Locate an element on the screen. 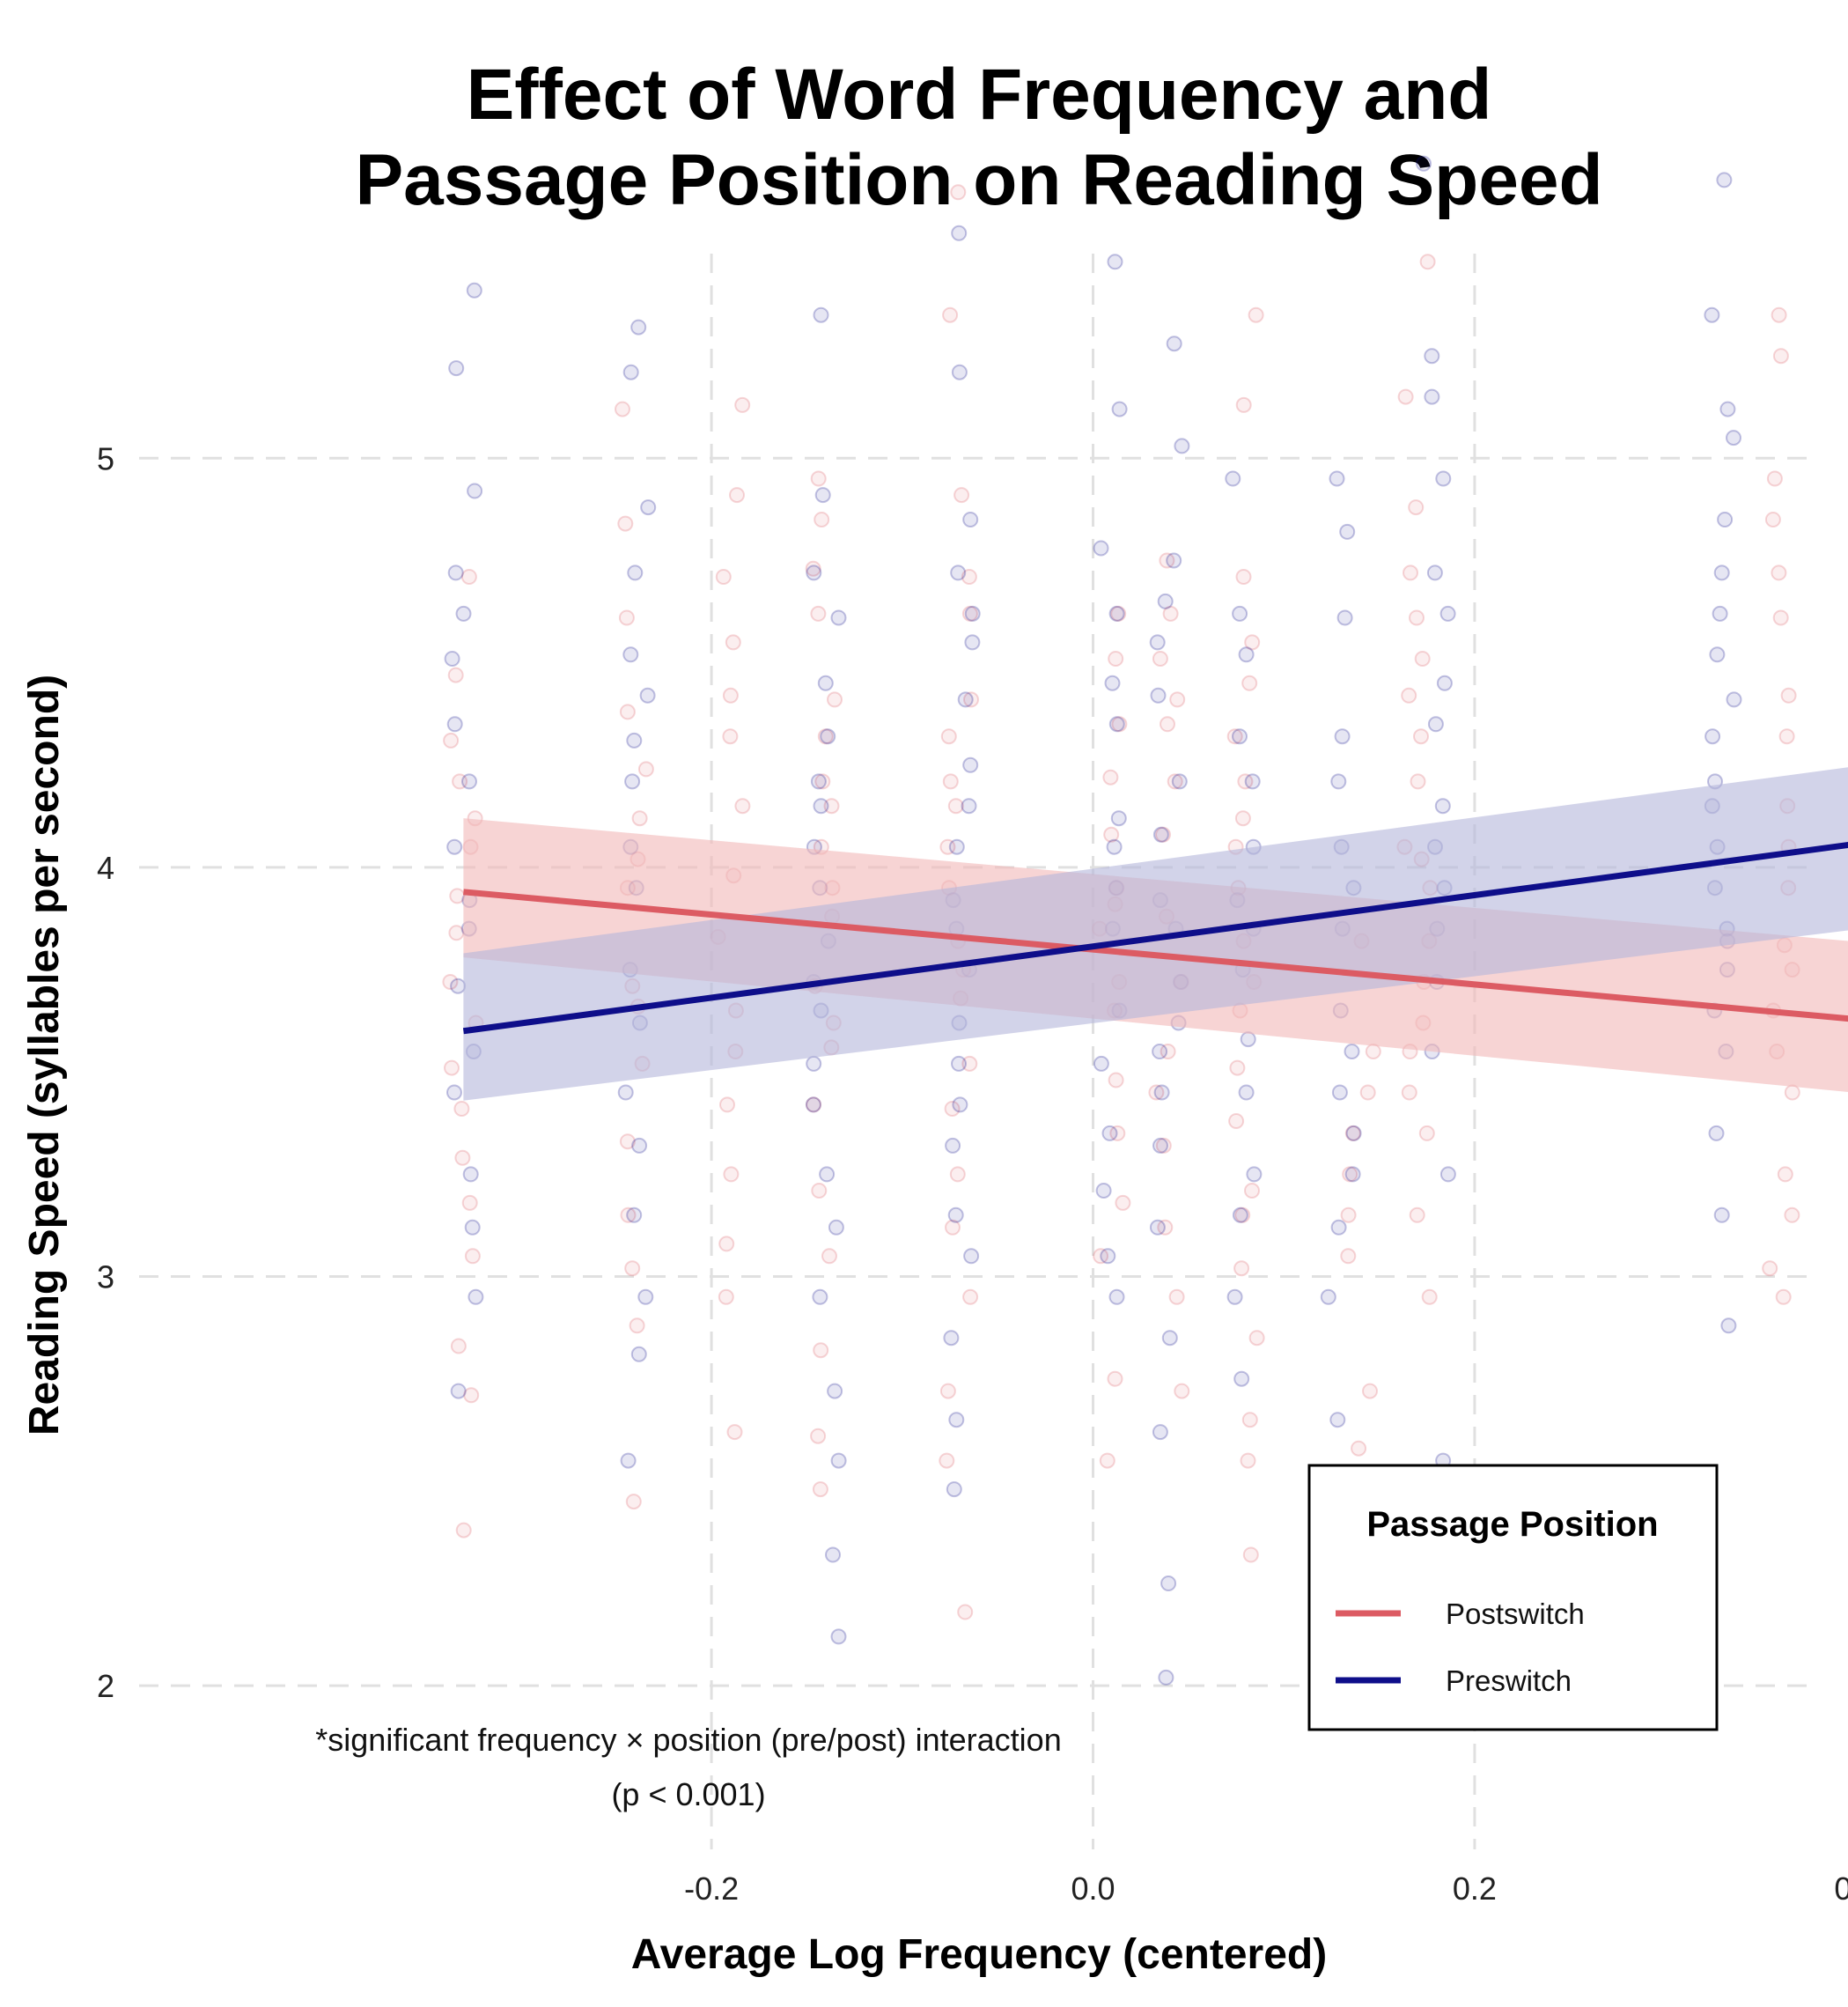 This screenshot has width=1848, height=2007. annotation-line-2: (p < 0.001) is located at coordinates (688, 1794).